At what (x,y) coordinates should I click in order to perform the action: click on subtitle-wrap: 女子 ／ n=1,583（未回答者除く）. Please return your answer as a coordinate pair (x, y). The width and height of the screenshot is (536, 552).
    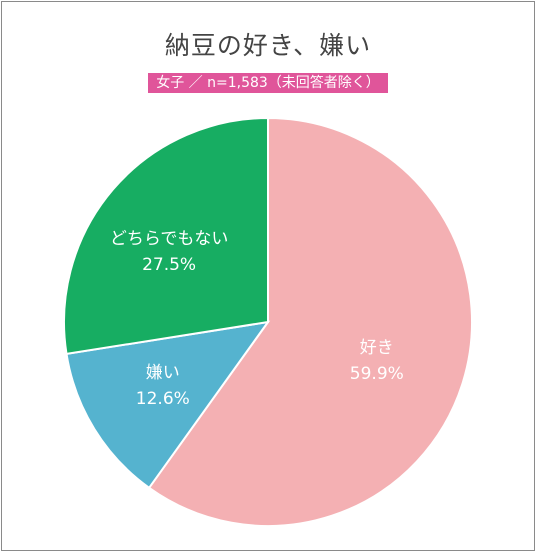
    Looking at the image, I should click on (268, 82).